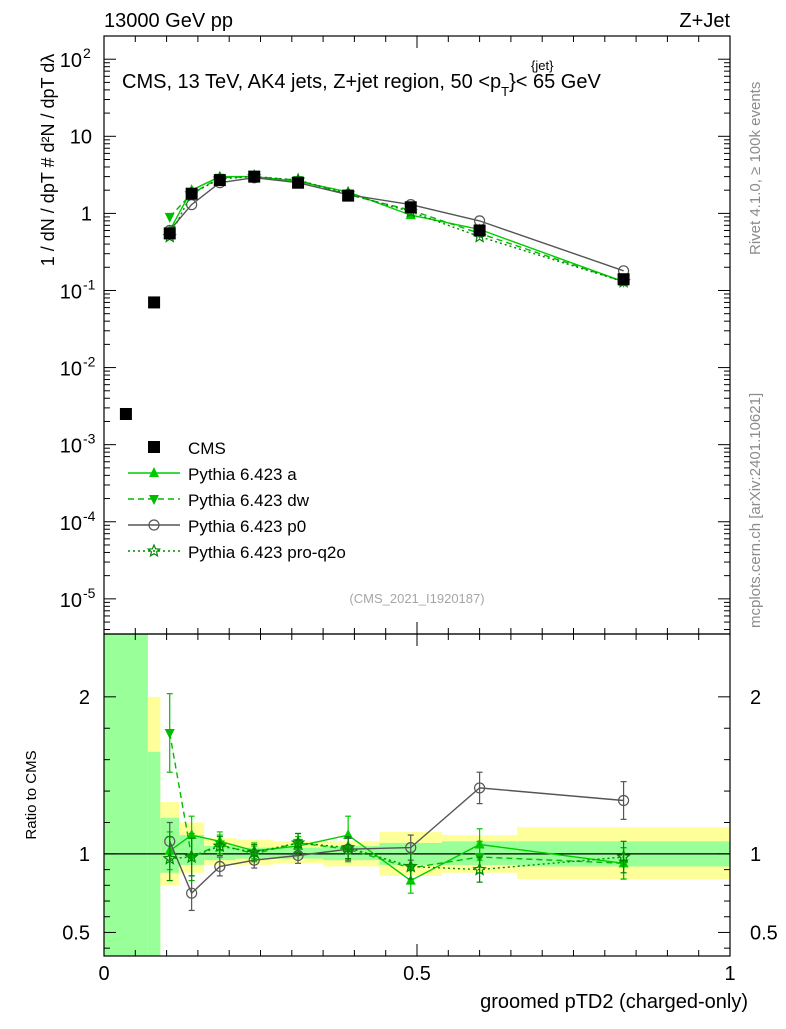  Describe the element at coordinates (542, 65) in the screenshot. I see `plot-title-sup: {jet}` at that location.